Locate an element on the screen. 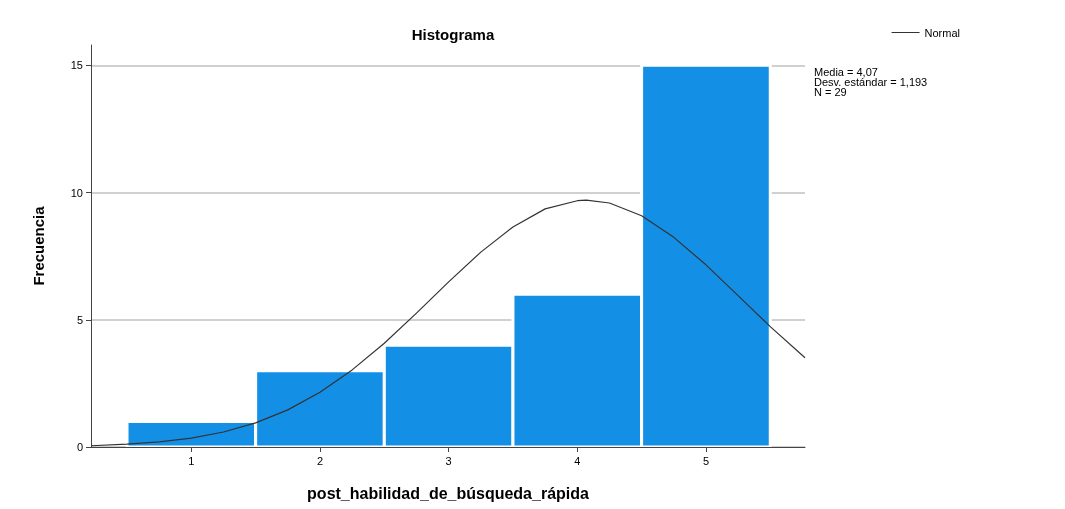 The width and height of the screenshot is (1065, 509). legend-label: Normal is located at coordinates (942, 32).